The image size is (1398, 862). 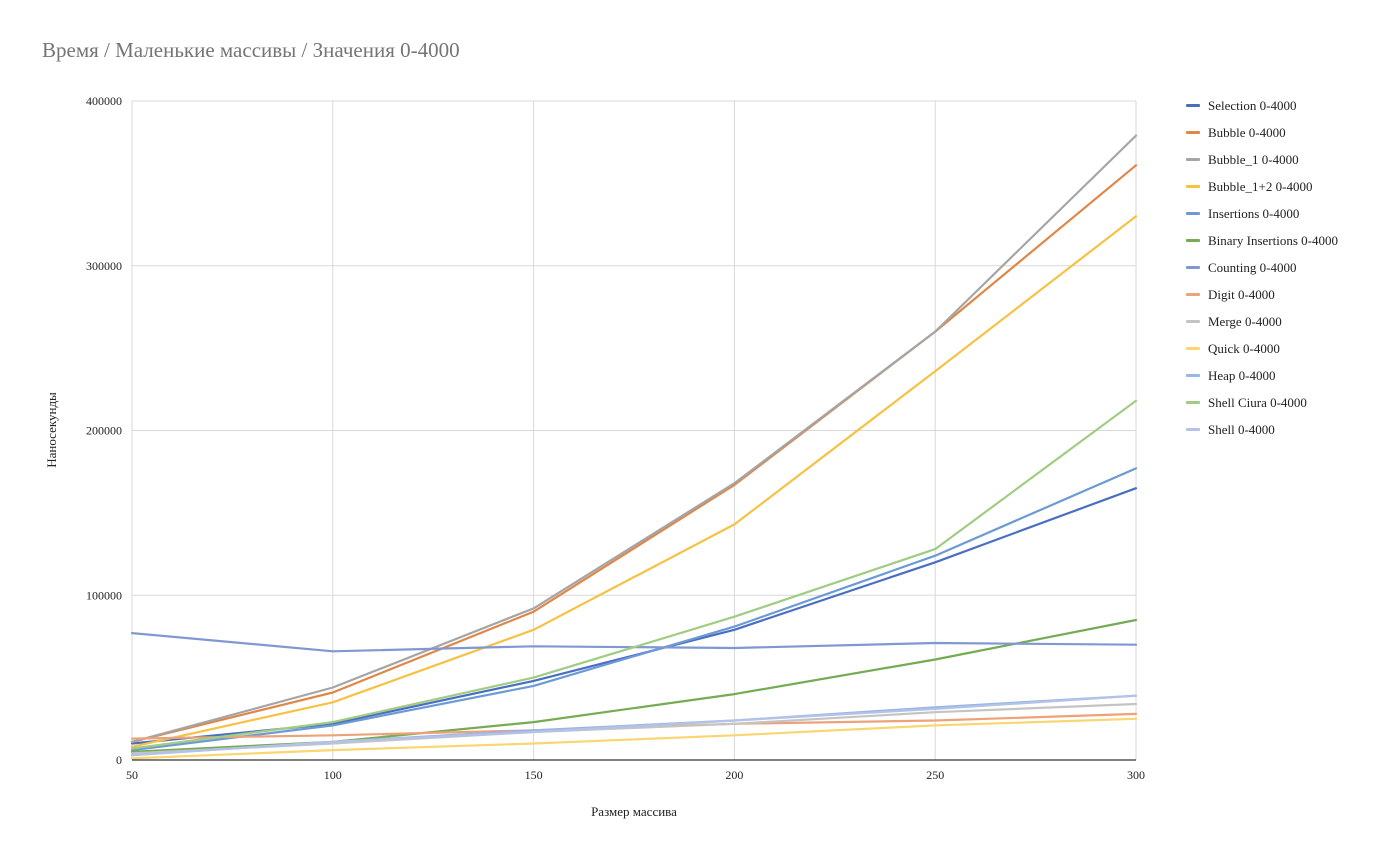 I want to click on y-tick-label: 400000, so click(x=104, y=101).